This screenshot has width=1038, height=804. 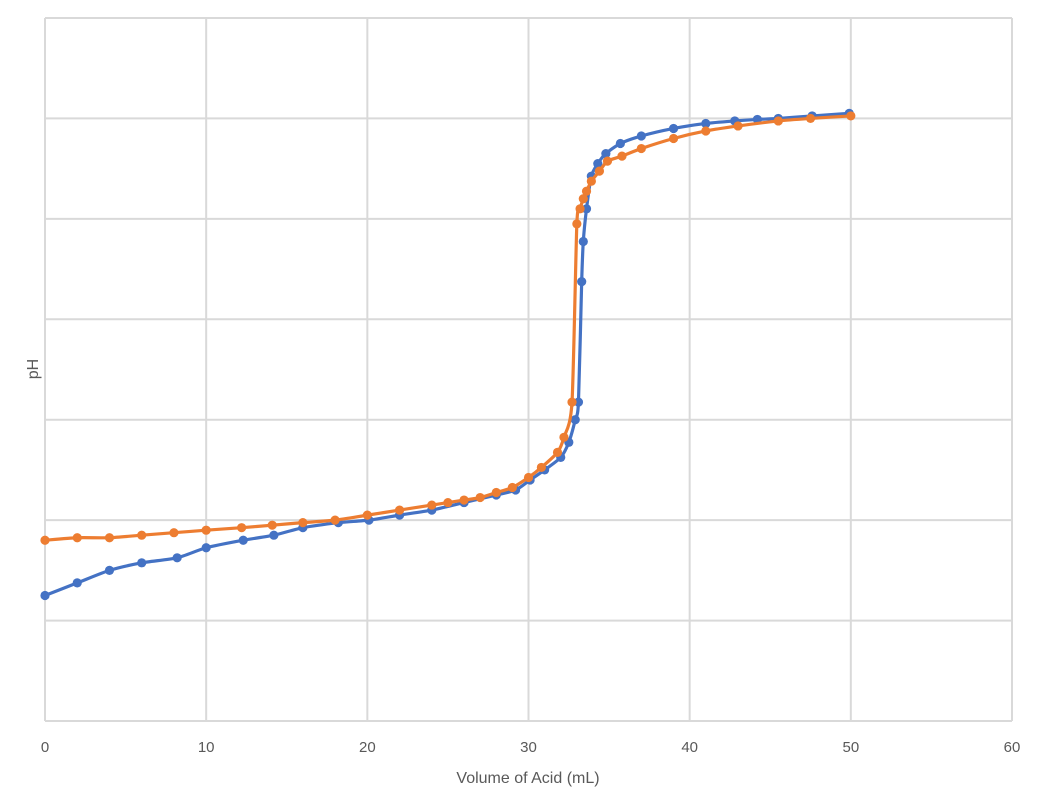 What do you see at coordinates (206, 747) in the screenshot?
I see `x-tick-label: 10` at bounding box center [206, 747].